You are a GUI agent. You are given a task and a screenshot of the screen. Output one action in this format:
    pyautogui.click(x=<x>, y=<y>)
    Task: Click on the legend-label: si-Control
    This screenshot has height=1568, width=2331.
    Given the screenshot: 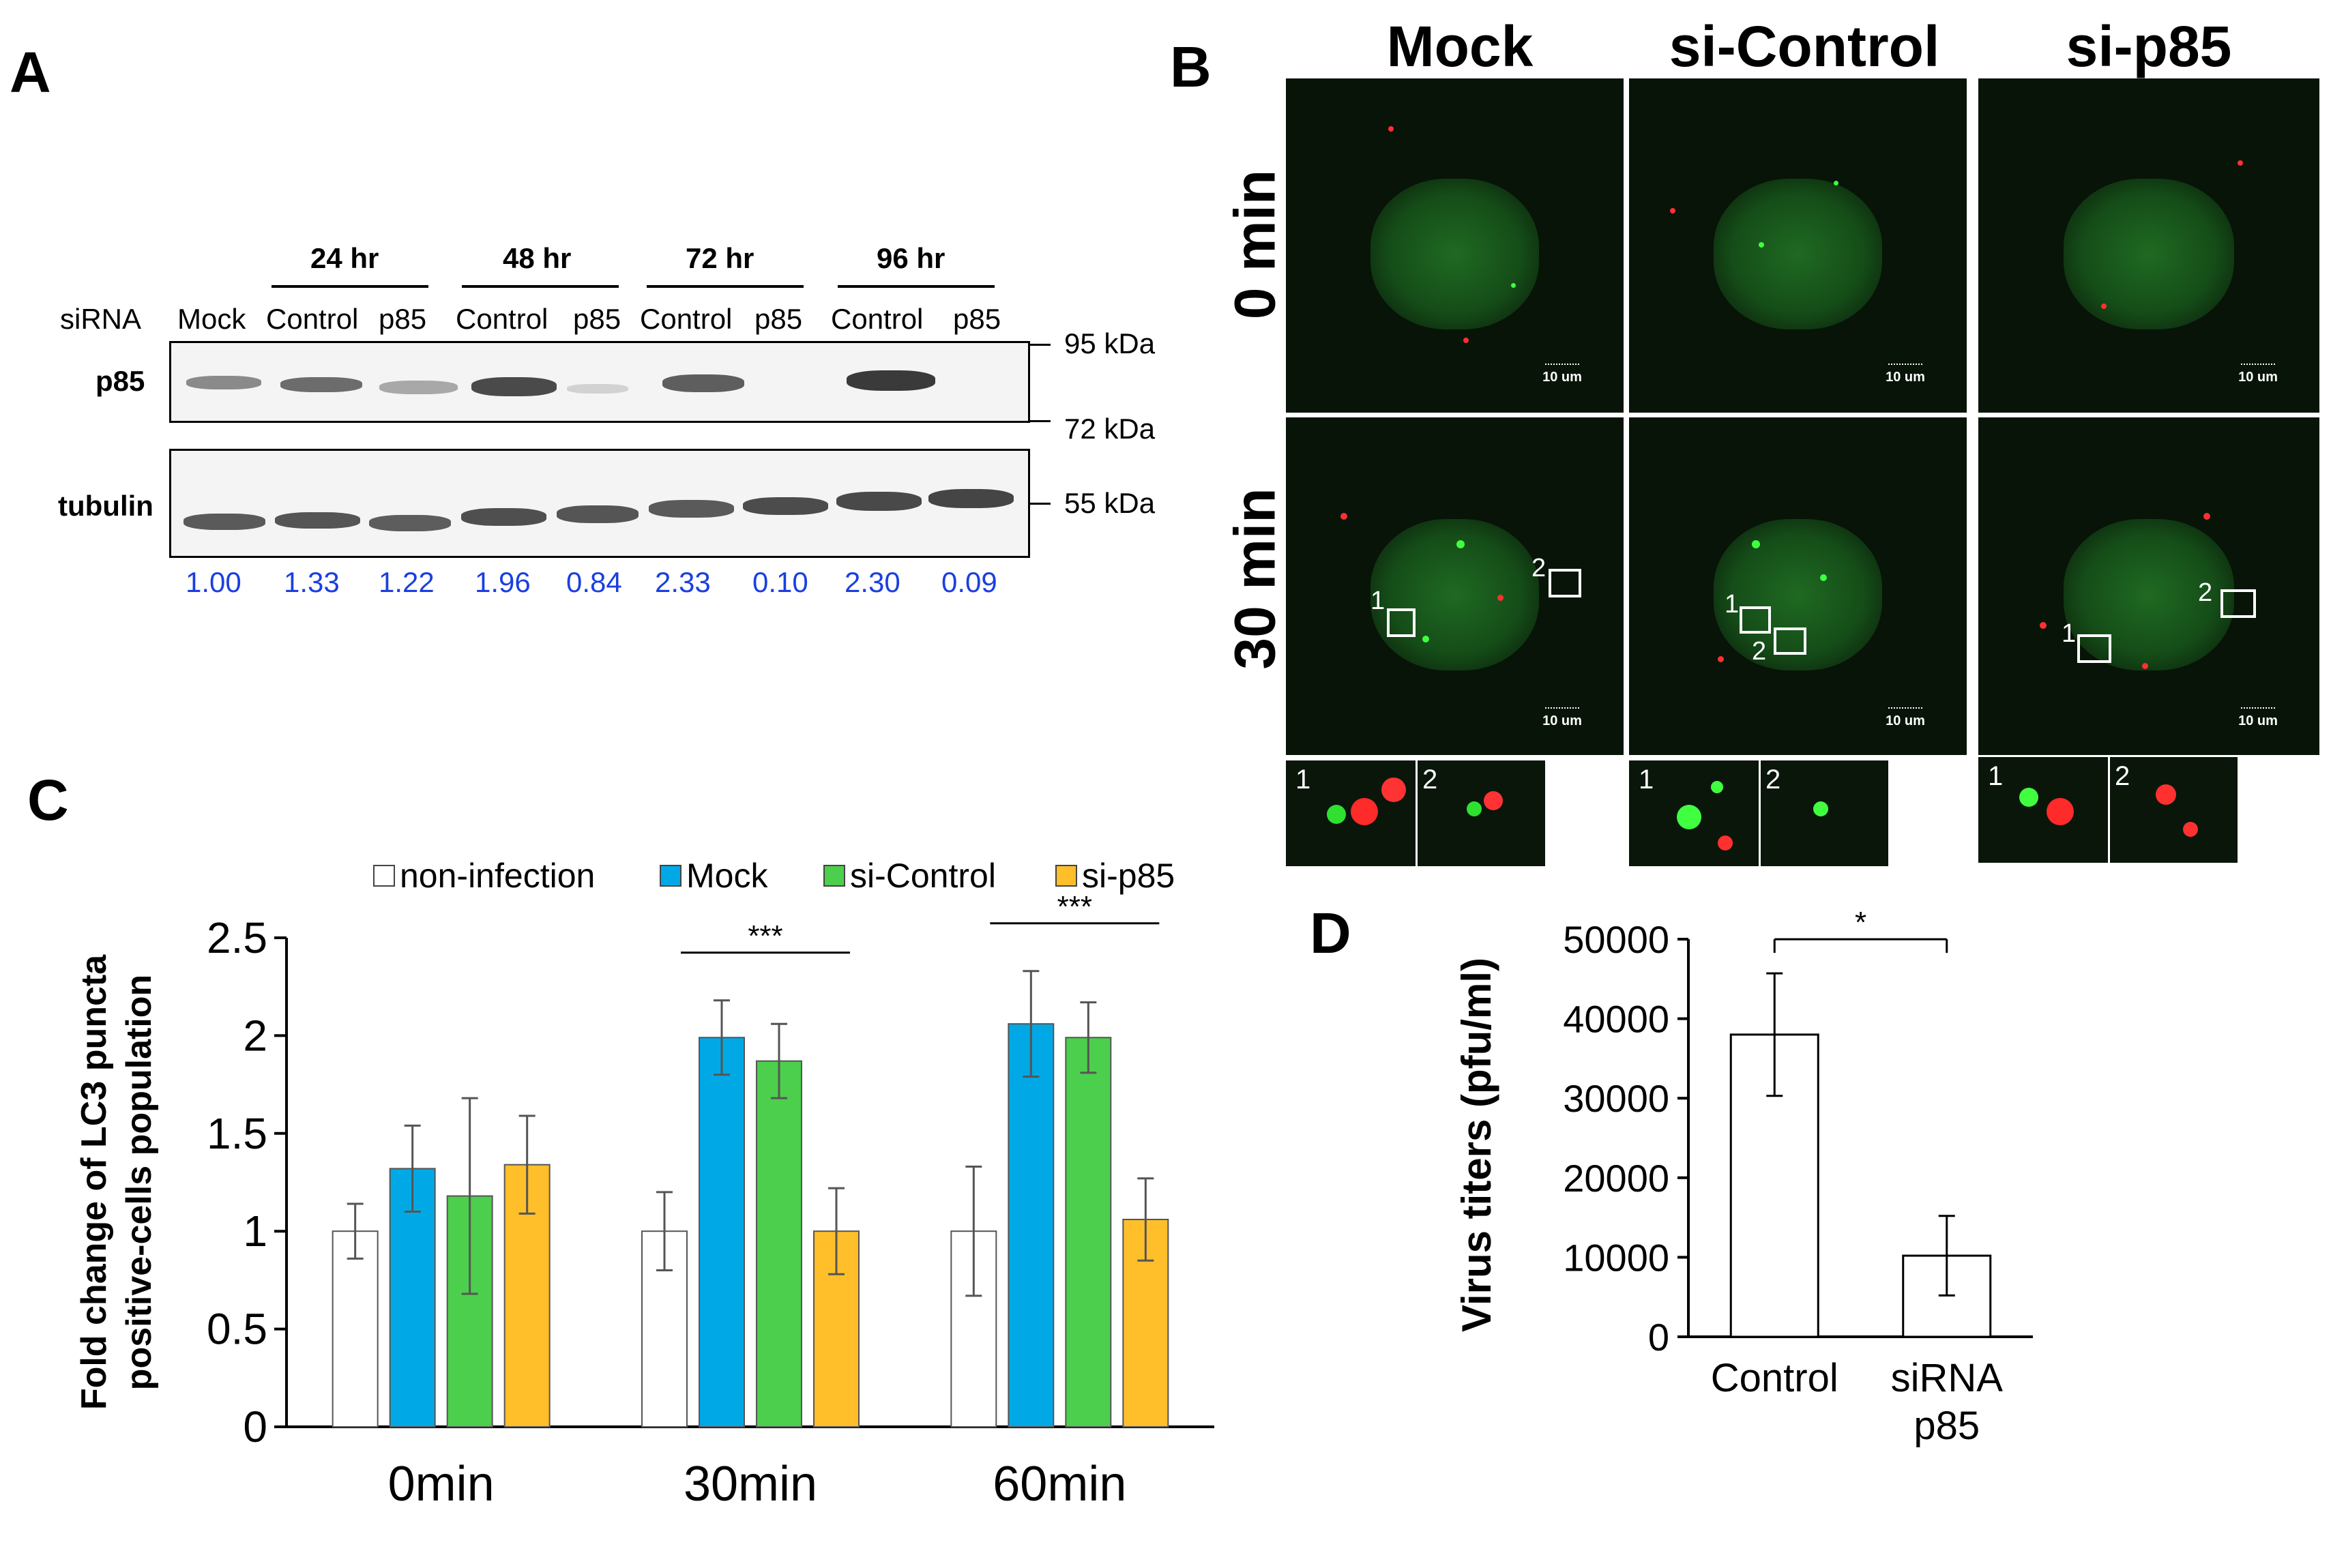 What is the action you would take?
    pyautogui.click(x=923, y=876)
    